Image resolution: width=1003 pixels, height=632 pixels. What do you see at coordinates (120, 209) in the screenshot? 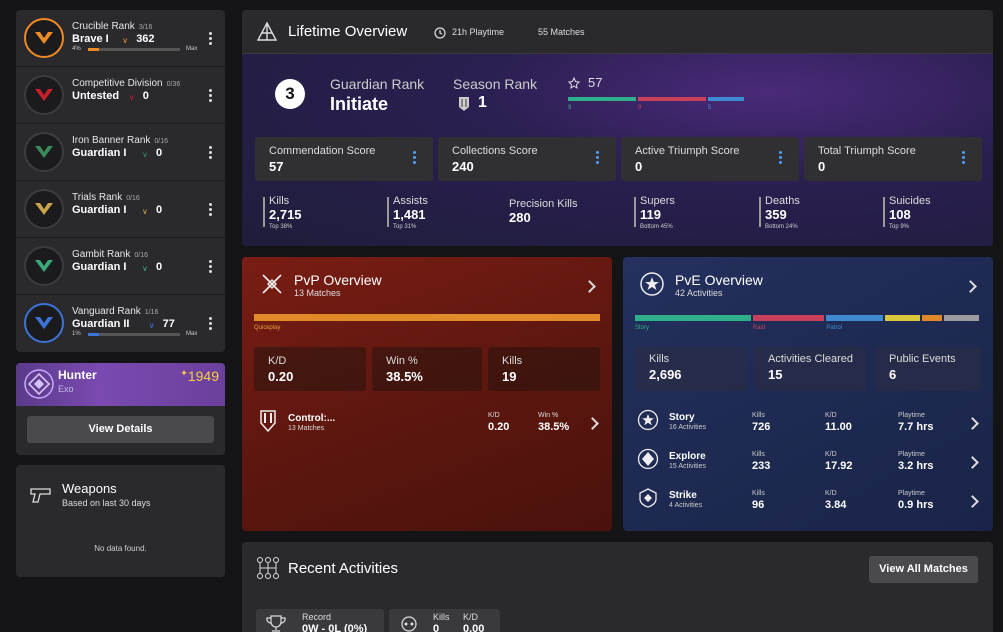
I see `rank-row: Trials Rank 0/16 Guardian I ∨ 0` at bounding box center [120, 209].